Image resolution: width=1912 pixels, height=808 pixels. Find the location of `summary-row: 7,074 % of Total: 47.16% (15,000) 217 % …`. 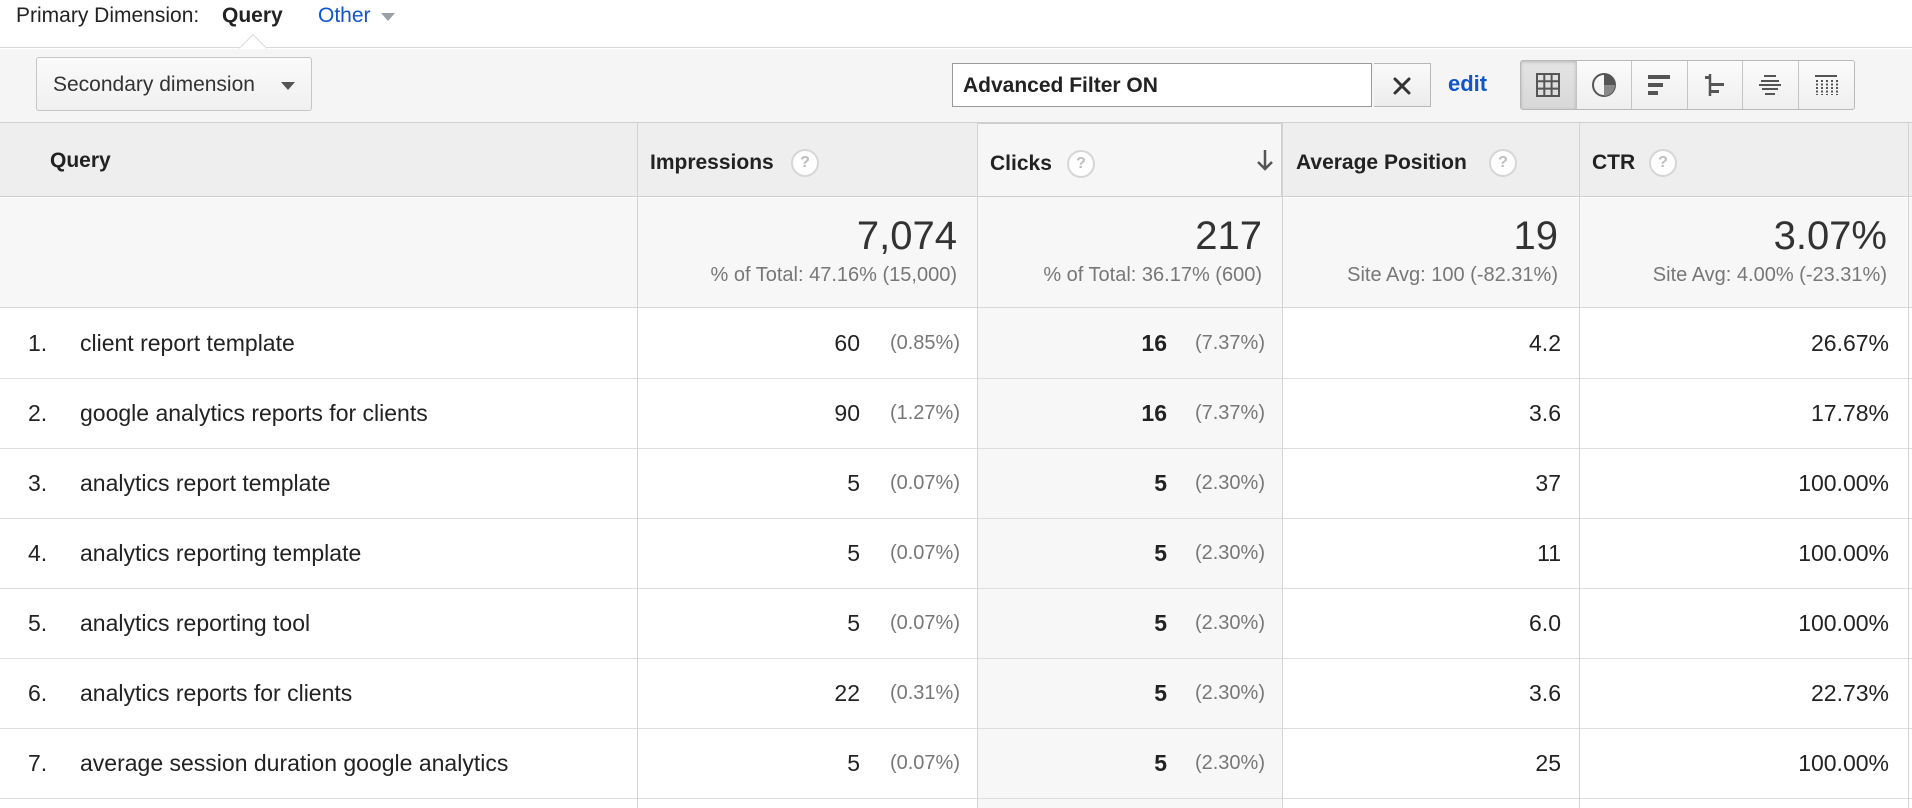

summary-row: 7,074 % of Total: 47.16% (15,000) 217 % … is located at coordinates (956, 253).